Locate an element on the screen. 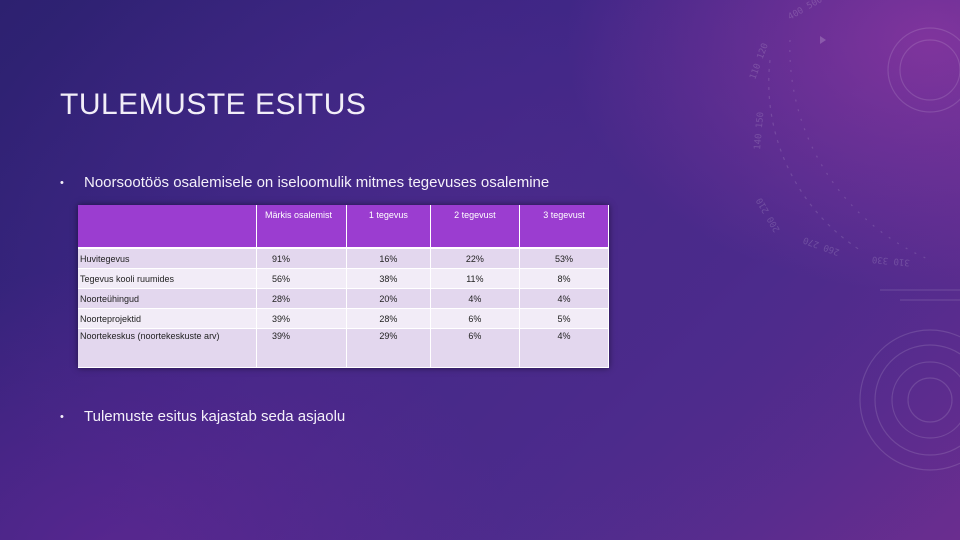 Image resolution: width=960 pixels, height=540 pixels. row-label: Tegevus kooli ruumides is located at coordinates (167, 278).